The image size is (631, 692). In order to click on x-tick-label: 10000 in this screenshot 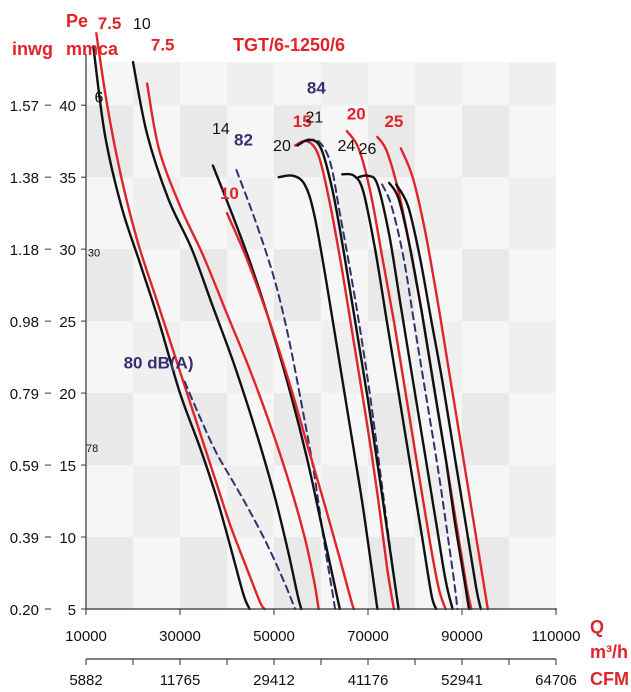, I will do `click(86, 636)`.